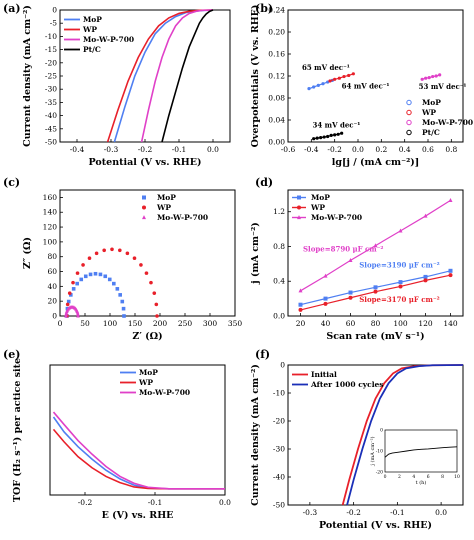  What do you see at coordinates (337, 125) in the screenshot?
I see `tafel-slope-label: 34 mV dec⁻¹` at bounding box center [337, 125].